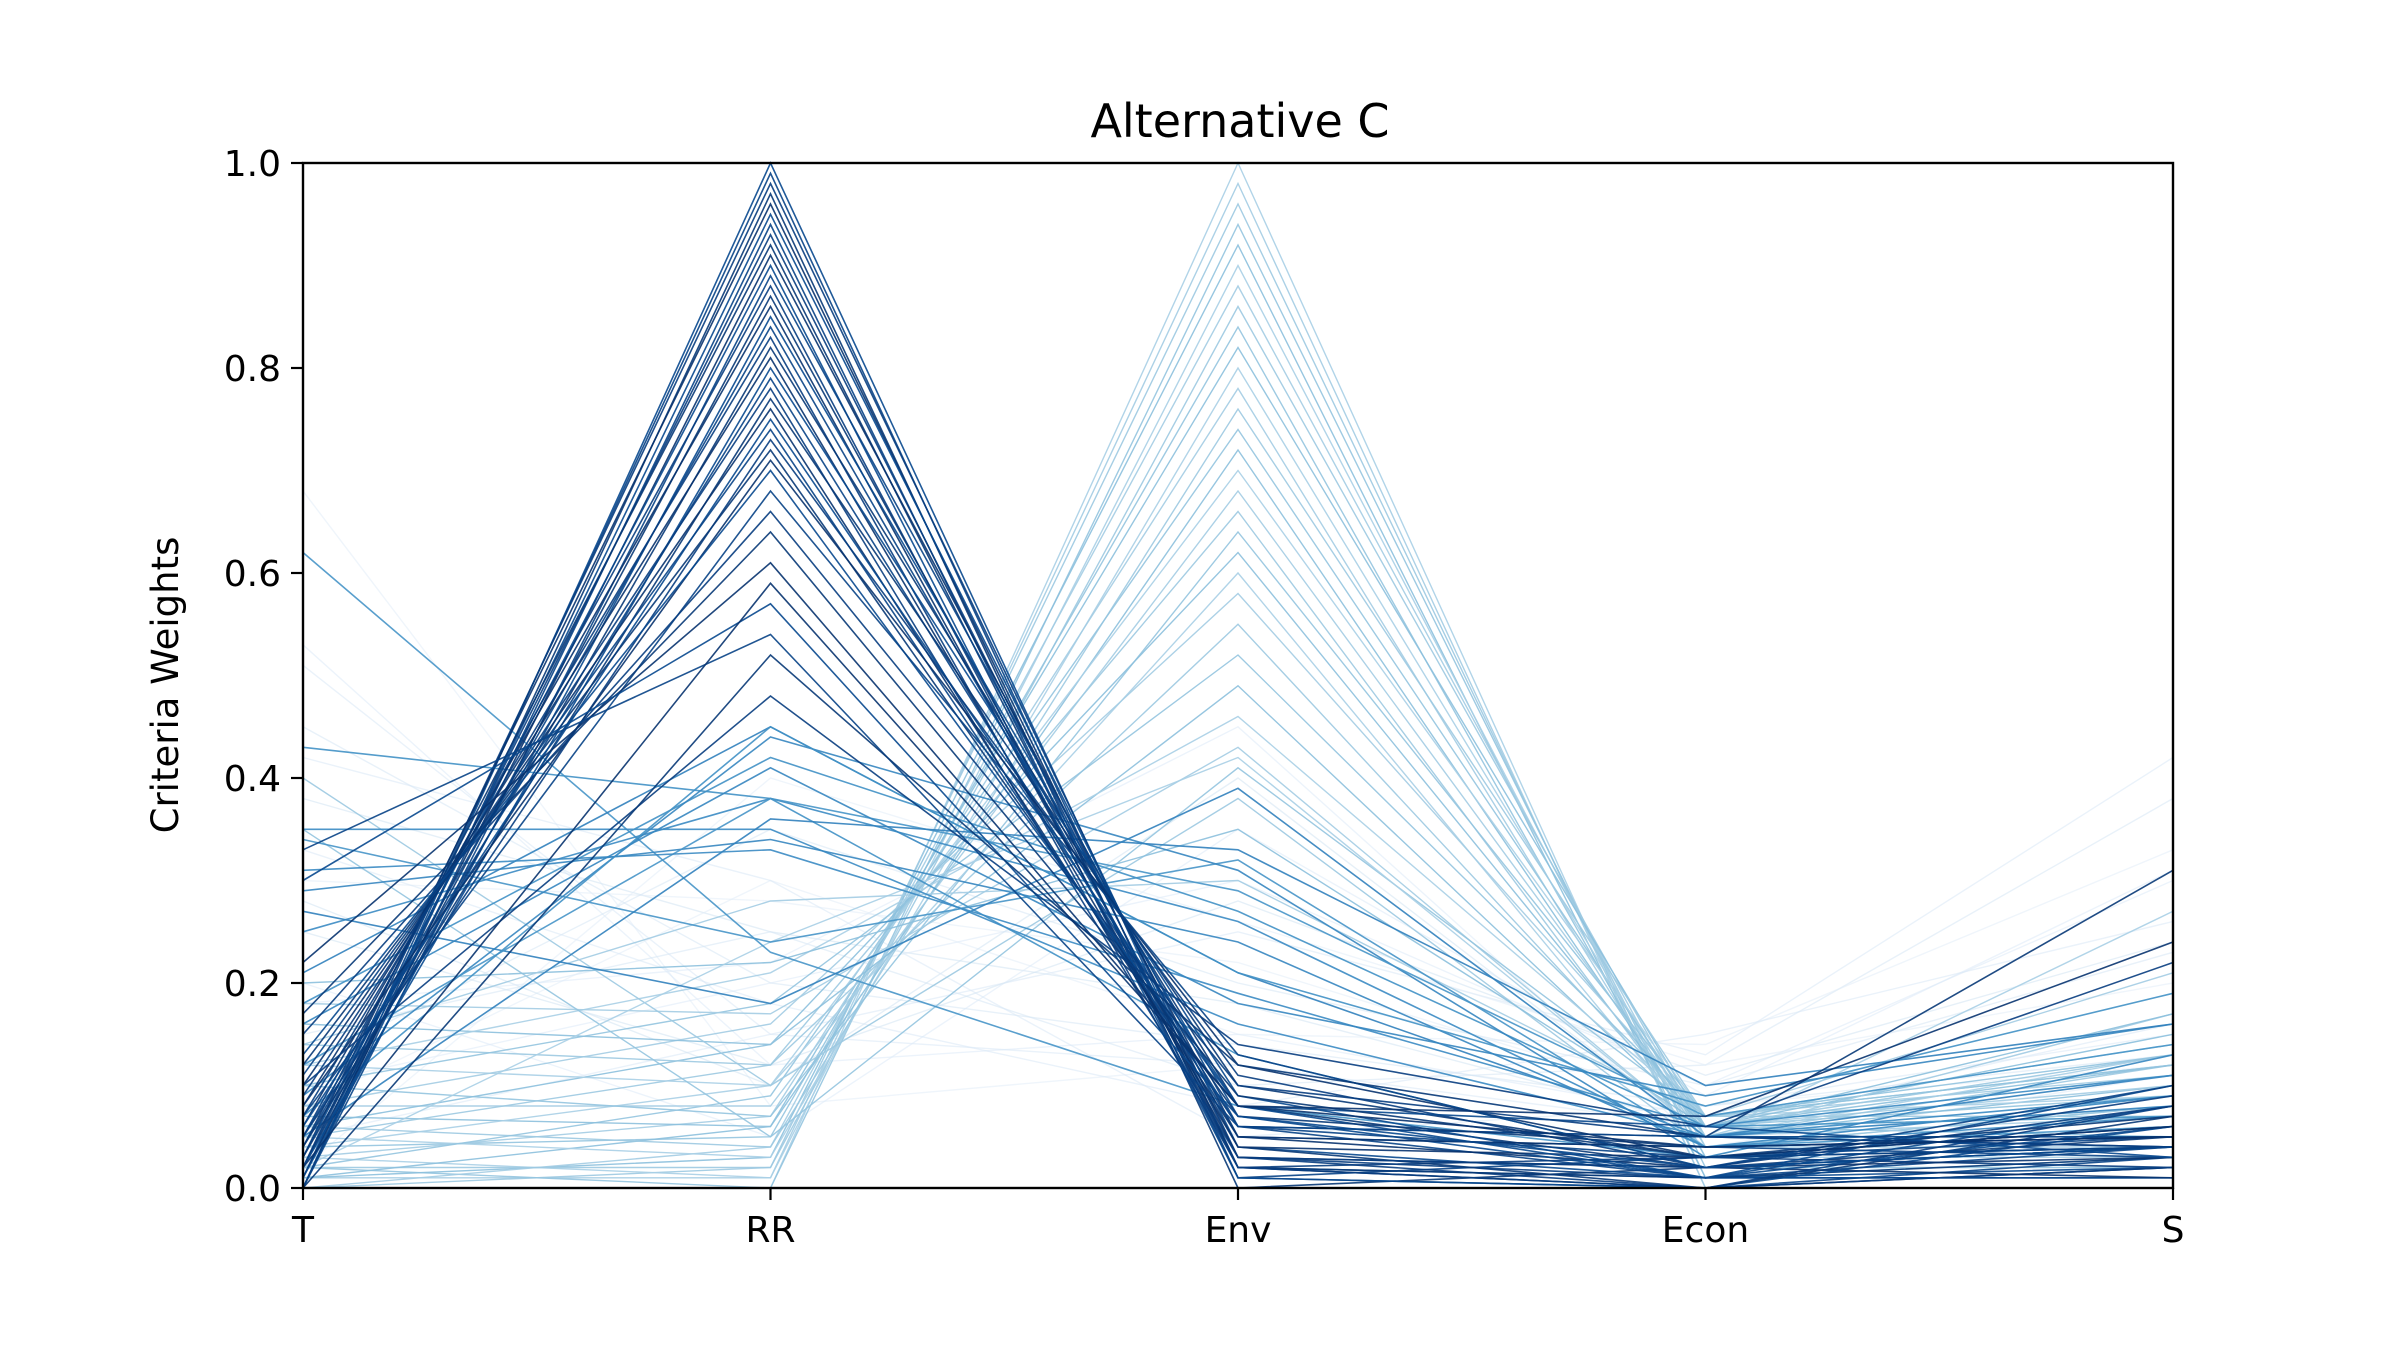 The height and width of the screenshot is (1350, 2400). I want to click on x-tick-label-rr: RR, so click(770, 1230).